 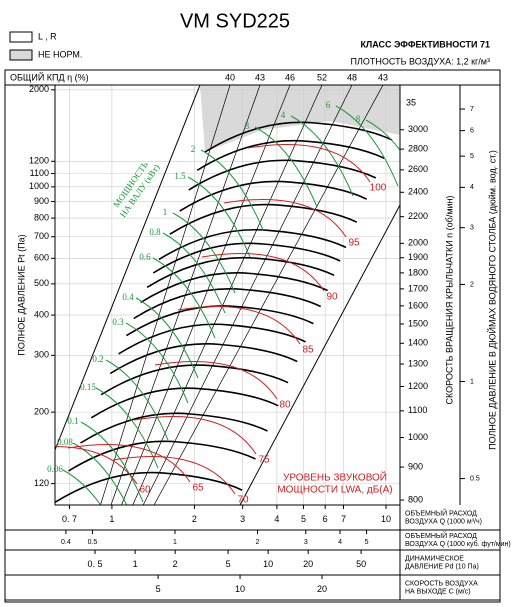 What do you see at coordinates (383, 77) in the screenshot?
I see `efficiency-label: 43` at bounding box center [383, 77].